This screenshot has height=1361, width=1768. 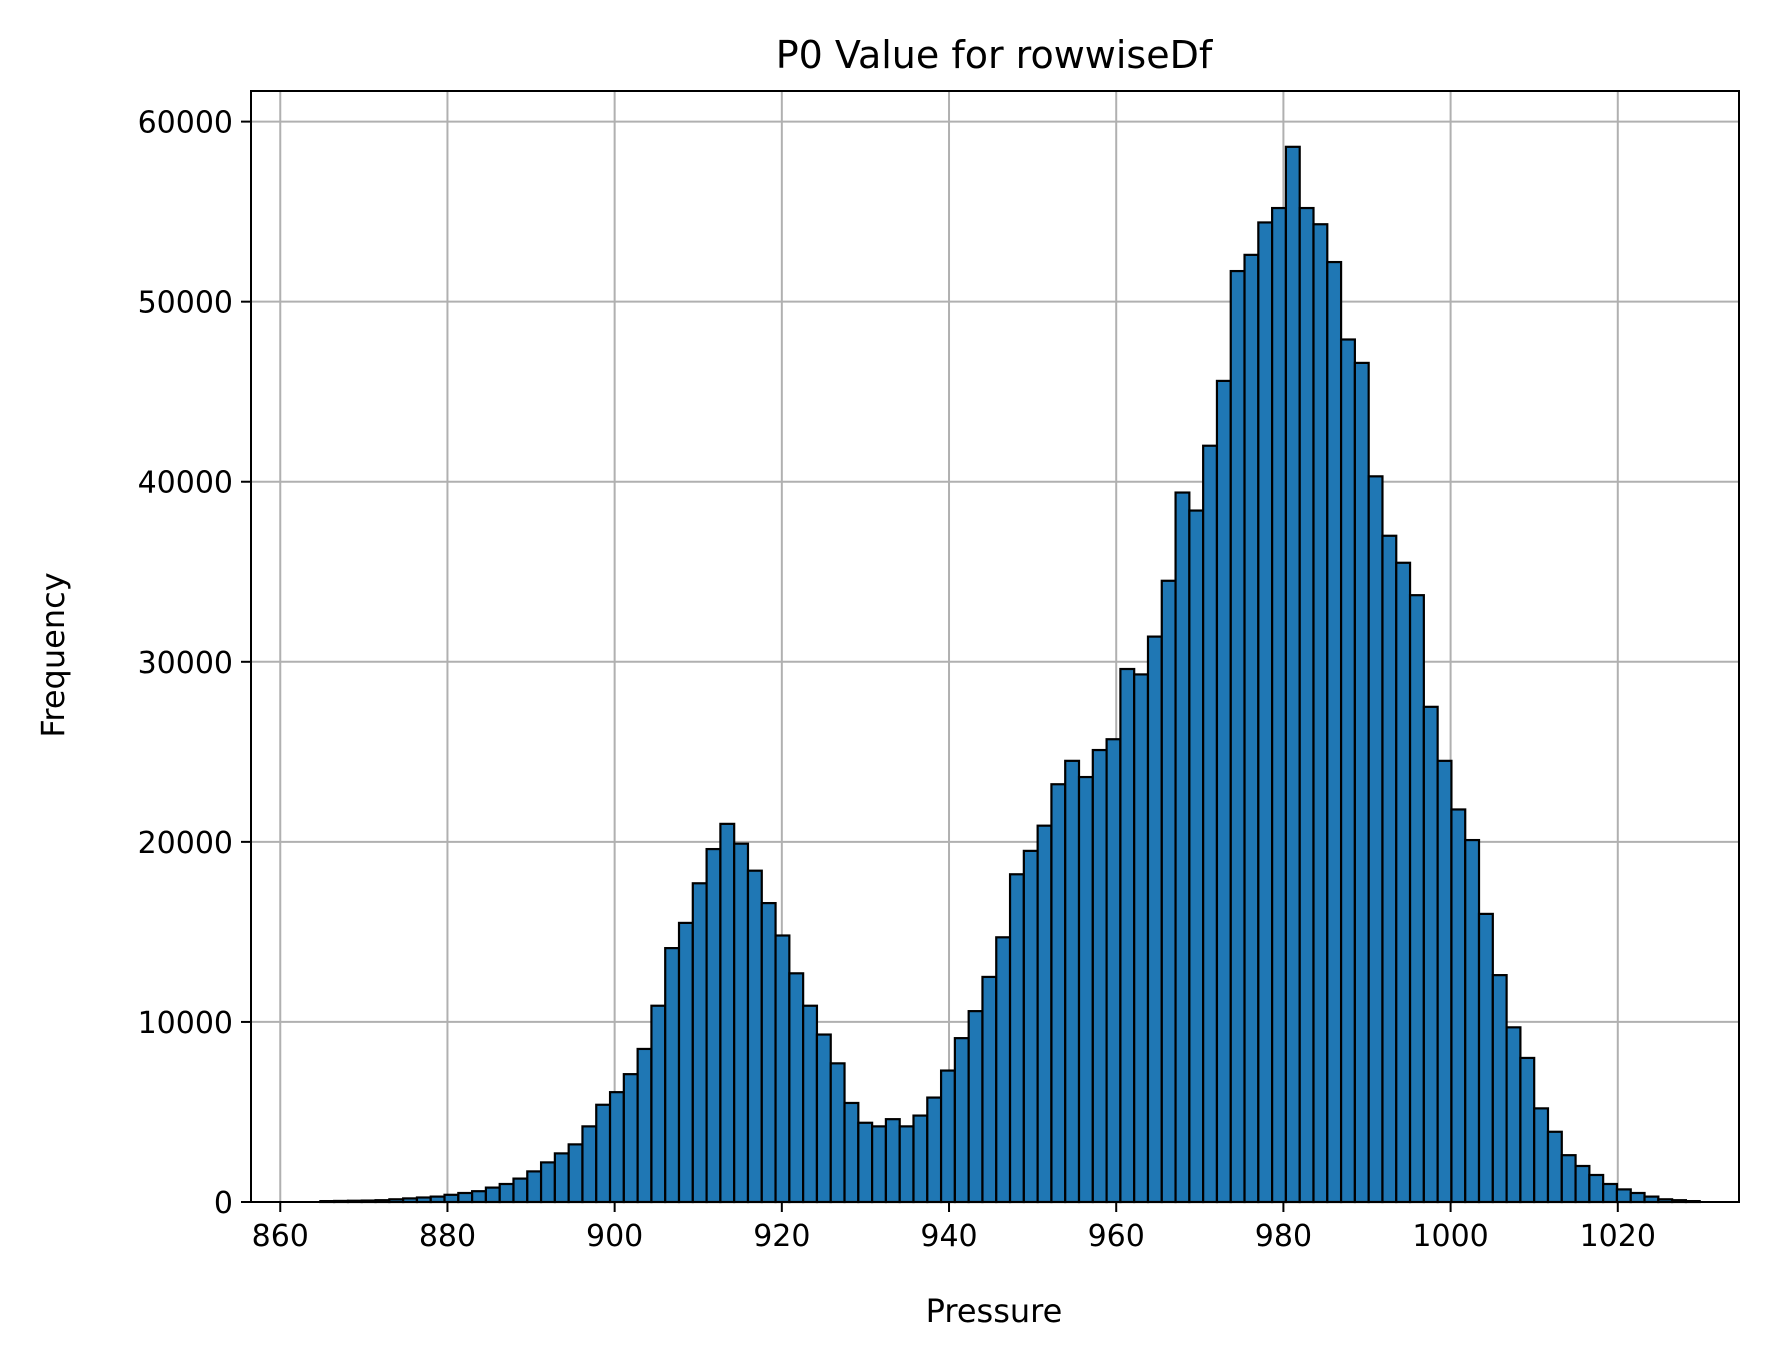 I want to click on y-tick-label: 60000, so click(x=185, y=123).